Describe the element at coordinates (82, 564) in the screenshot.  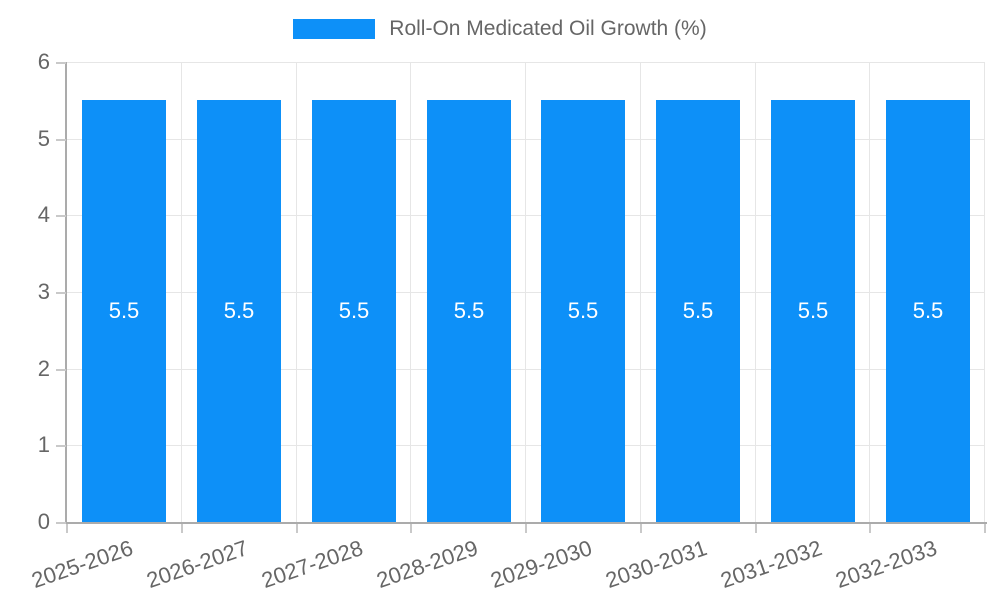
I see `x-tick-label: 2025-2026` at that location.